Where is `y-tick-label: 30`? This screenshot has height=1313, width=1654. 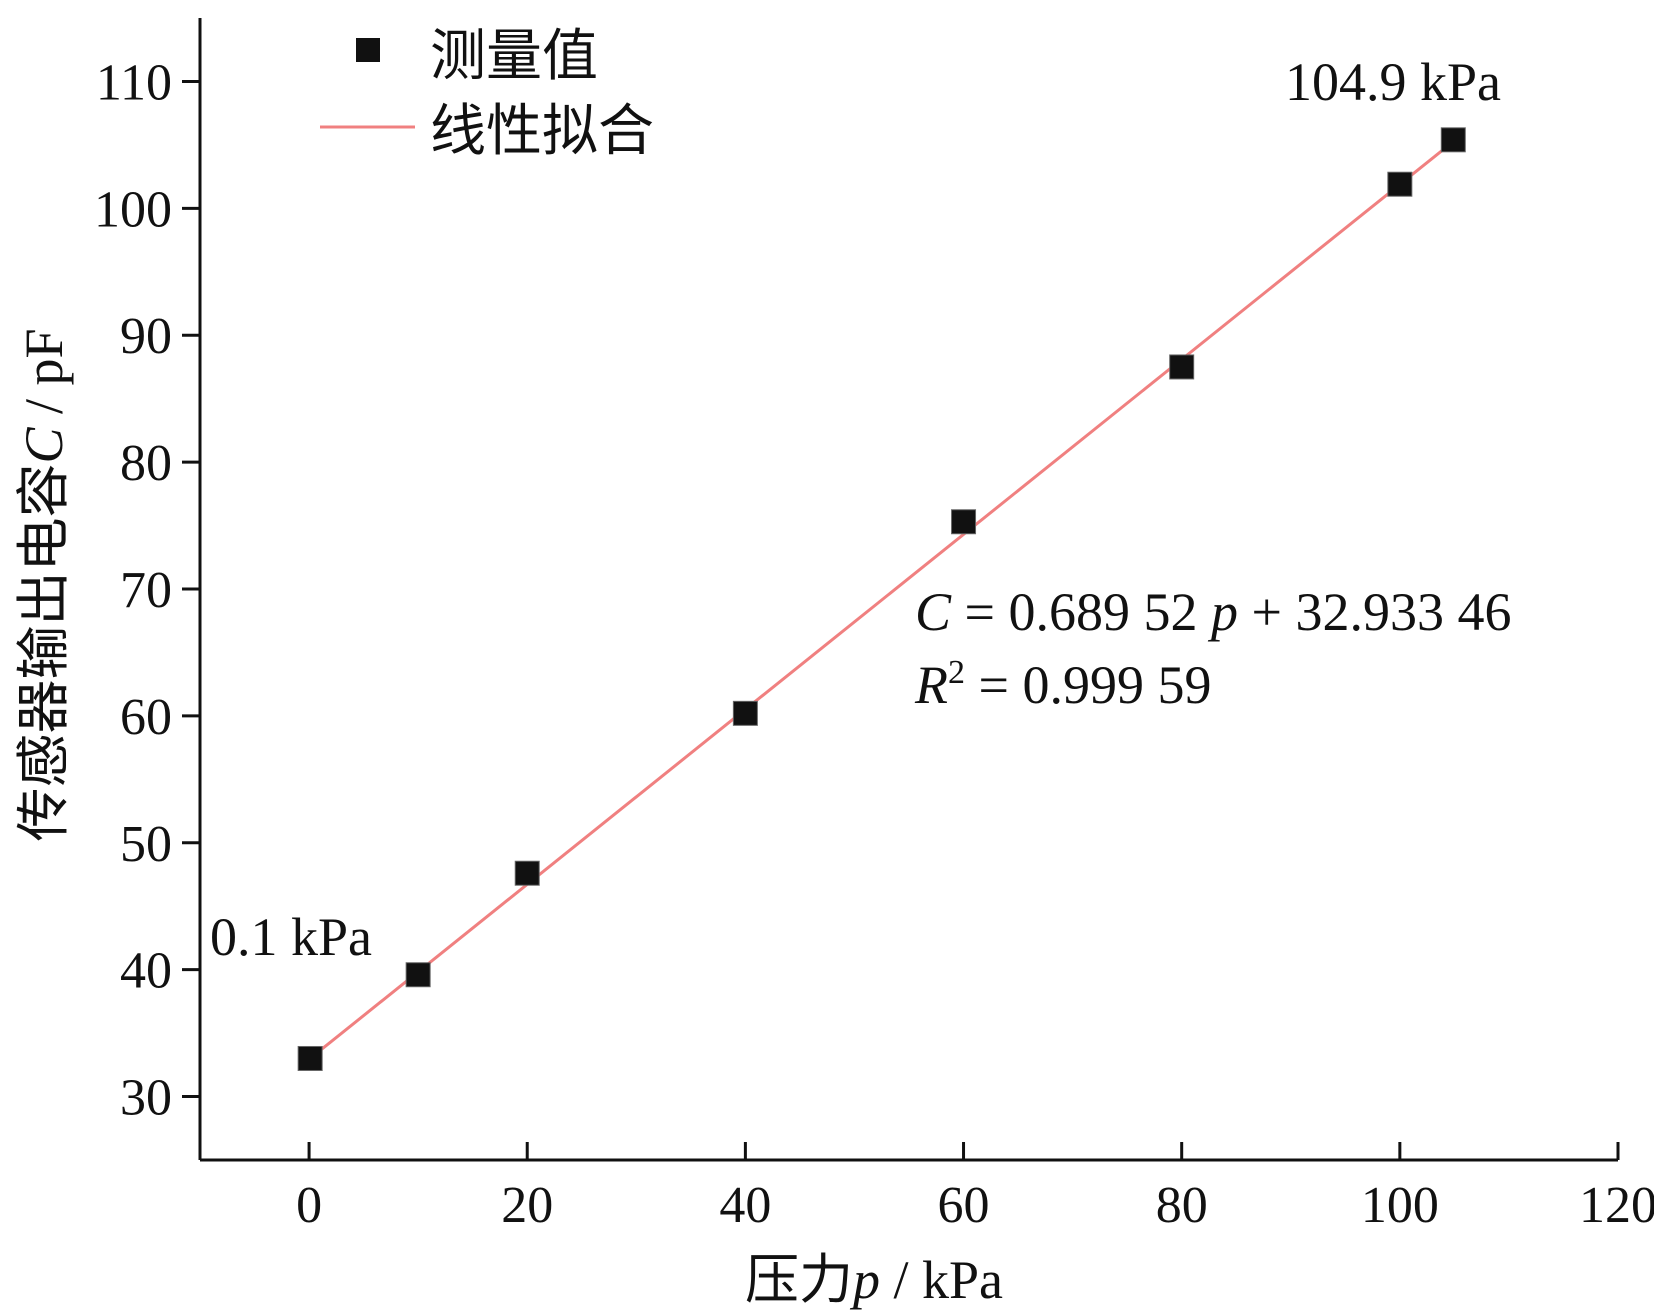
y-tick-label: 30 is located at coordinates (146, 1098).